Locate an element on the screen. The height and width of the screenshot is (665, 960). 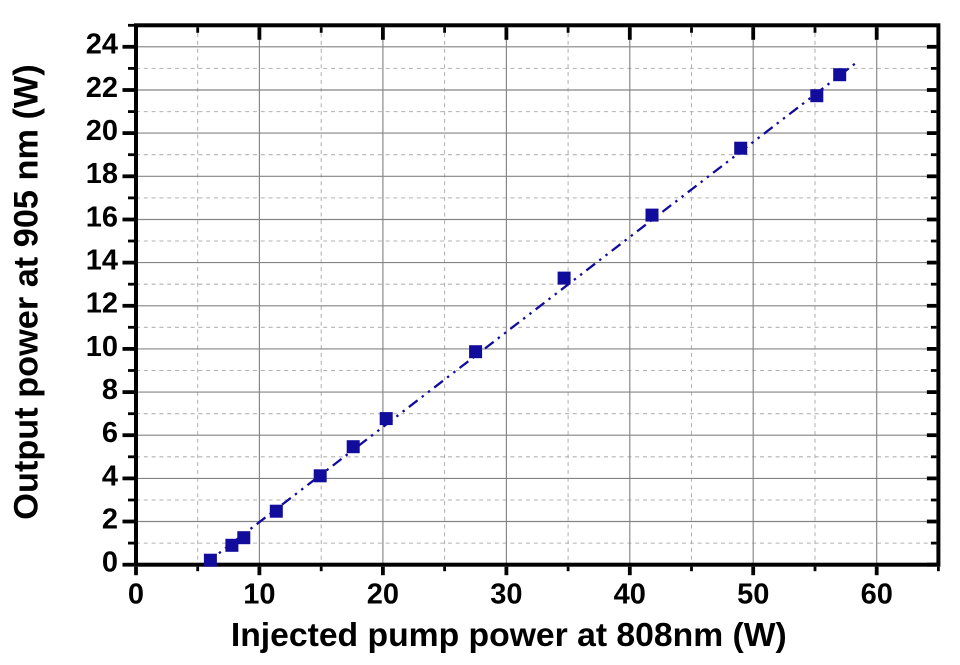
svg-text:Injected pump power at 808nm (: Injected pump power at 808nm (W) is located at coordinates (509, 635).